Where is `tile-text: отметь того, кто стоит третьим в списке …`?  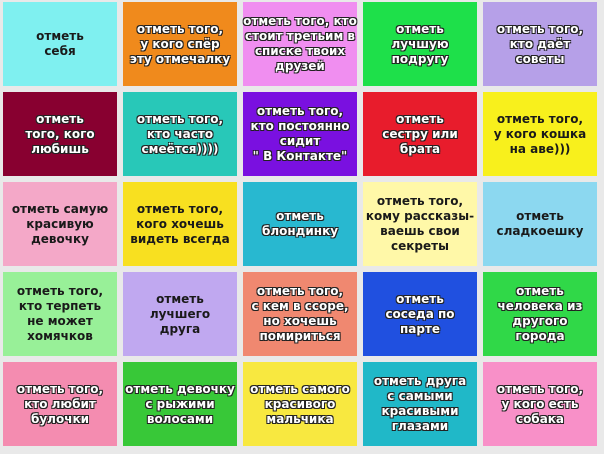
tile-text: отметь того, кто стоит третьим в списке … is located at coordinates (300, 43).